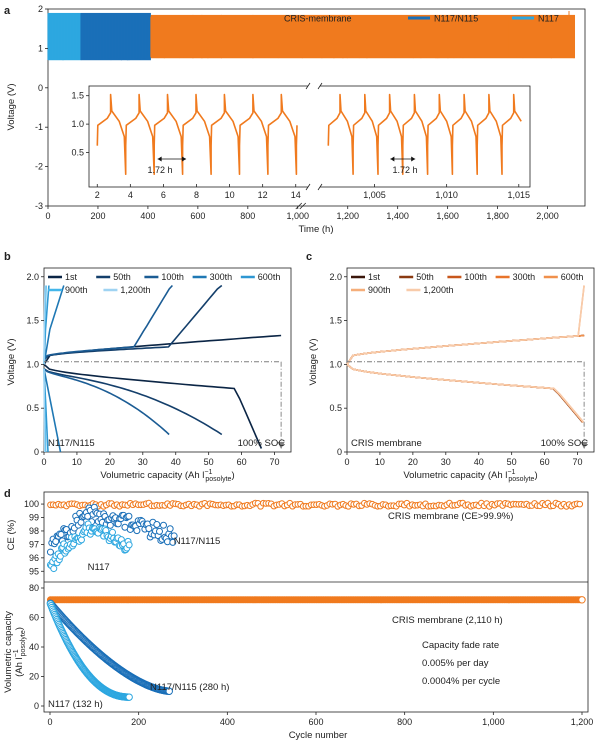  Describe the element at coordinates (159, 170) in the screenshot. I see `inset-period-label-left: 1.72 h` at that location.